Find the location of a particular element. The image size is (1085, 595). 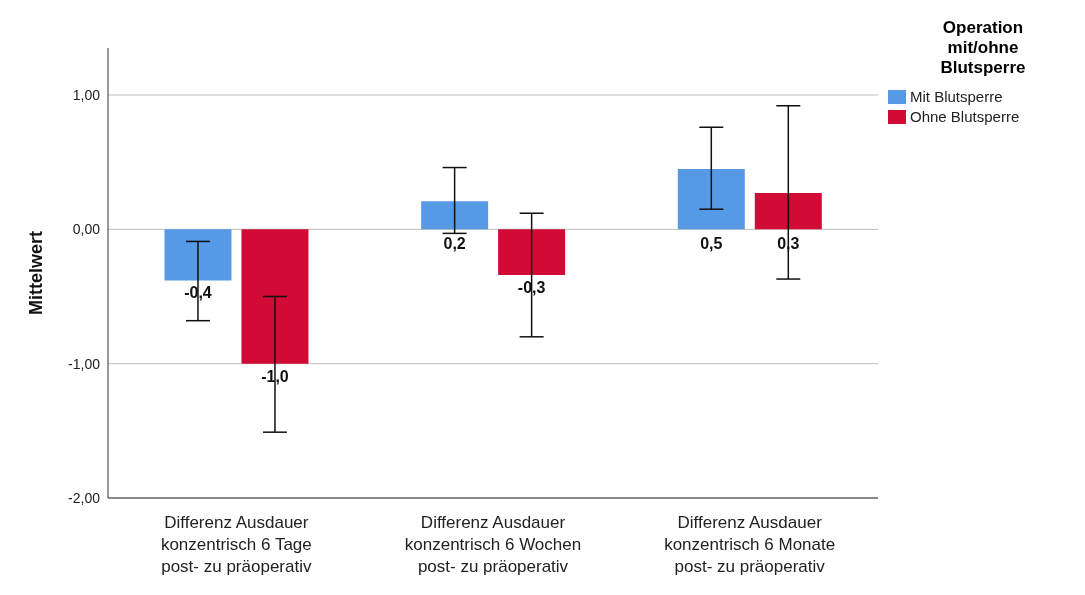

y-tick-label: -1,00 is located at coordinates (84, 363).